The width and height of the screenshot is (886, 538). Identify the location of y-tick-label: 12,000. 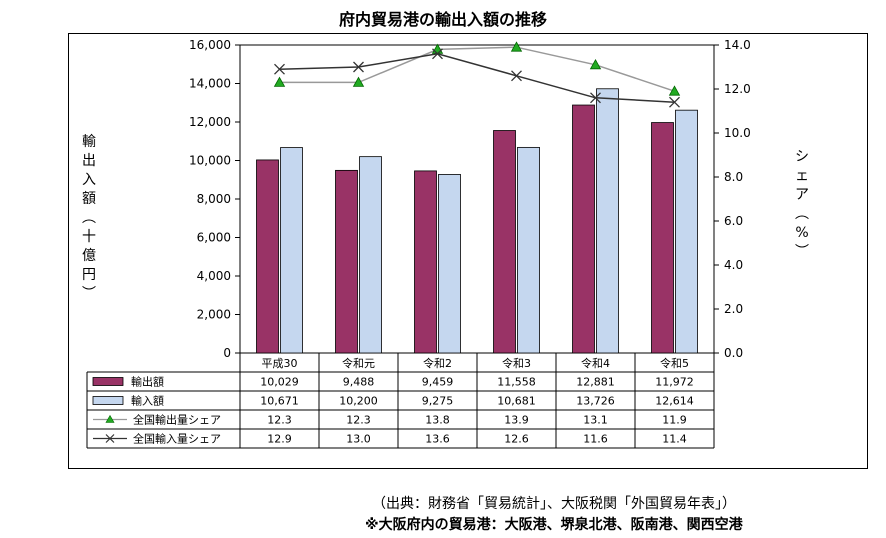
(210, 122).